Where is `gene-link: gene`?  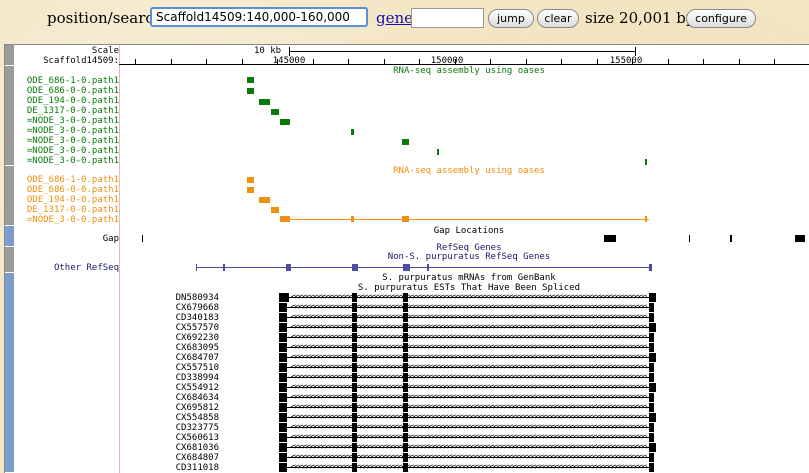
gene-link: gene is located at coordinates (395, 18).